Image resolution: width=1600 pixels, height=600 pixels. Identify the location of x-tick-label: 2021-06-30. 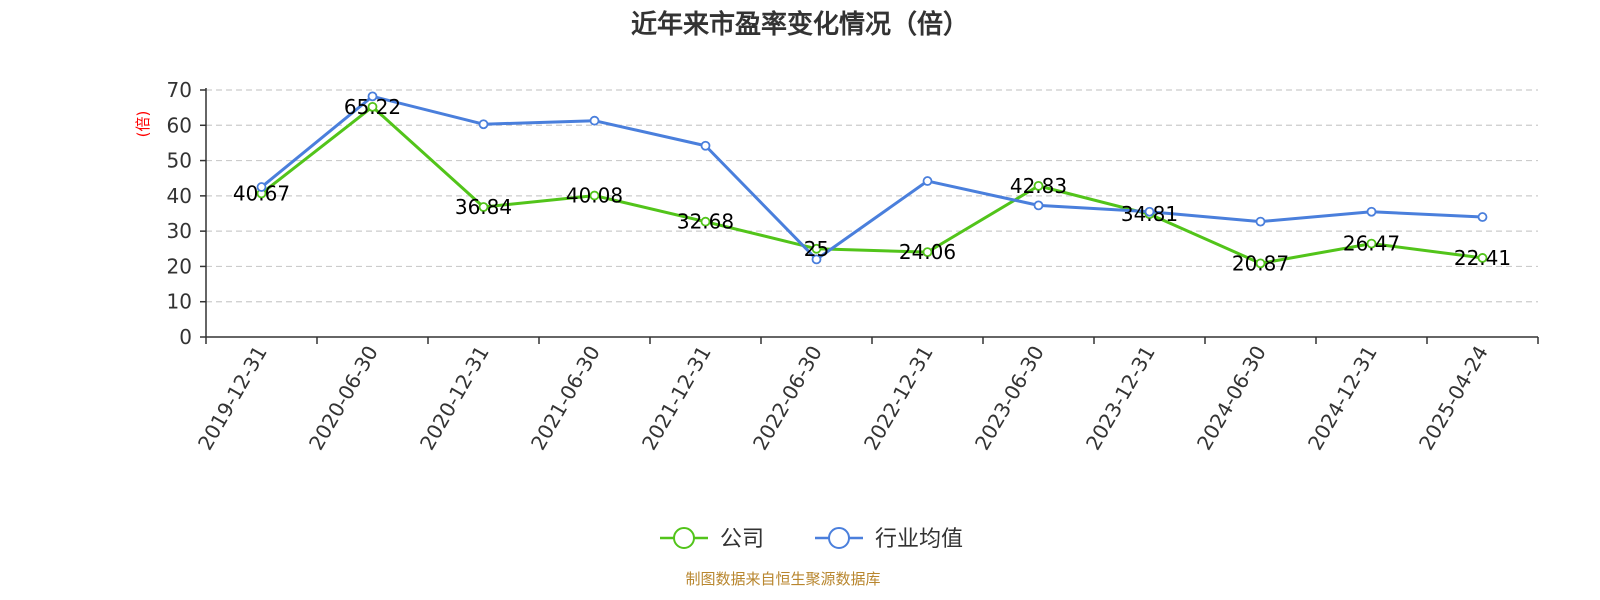
(565, 398).